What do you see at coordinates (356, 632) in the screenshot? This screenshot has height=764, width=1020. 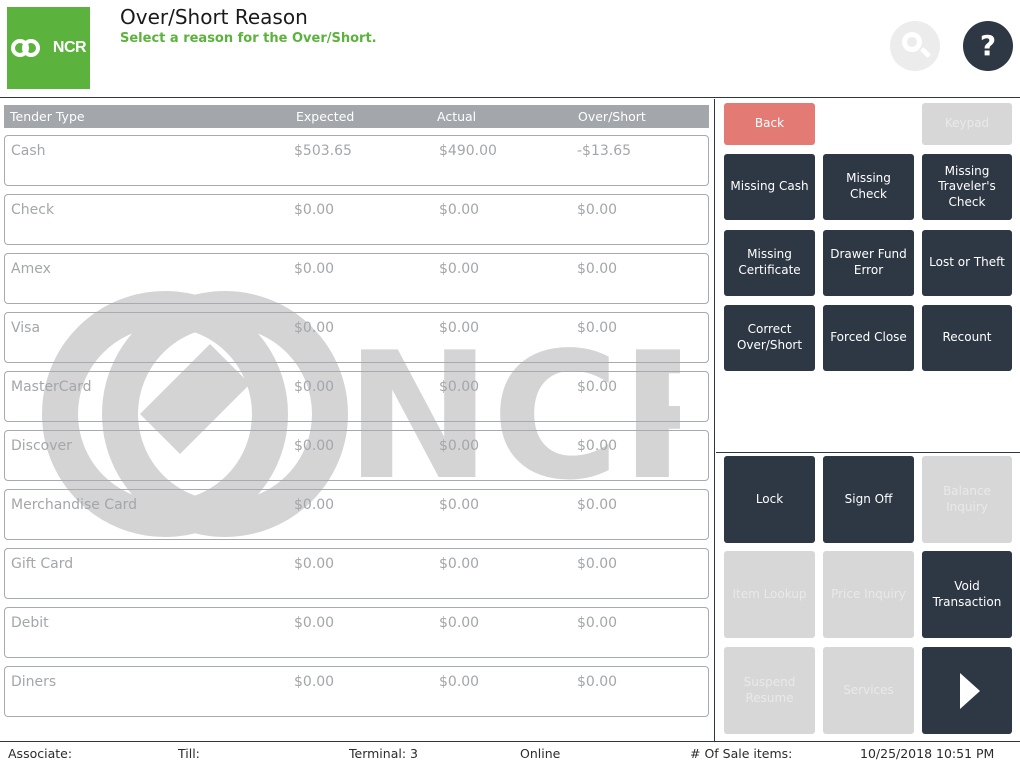 I see `table-row: Debit $0.00 $0.00 $0.00` at bounding box center [356, 632].